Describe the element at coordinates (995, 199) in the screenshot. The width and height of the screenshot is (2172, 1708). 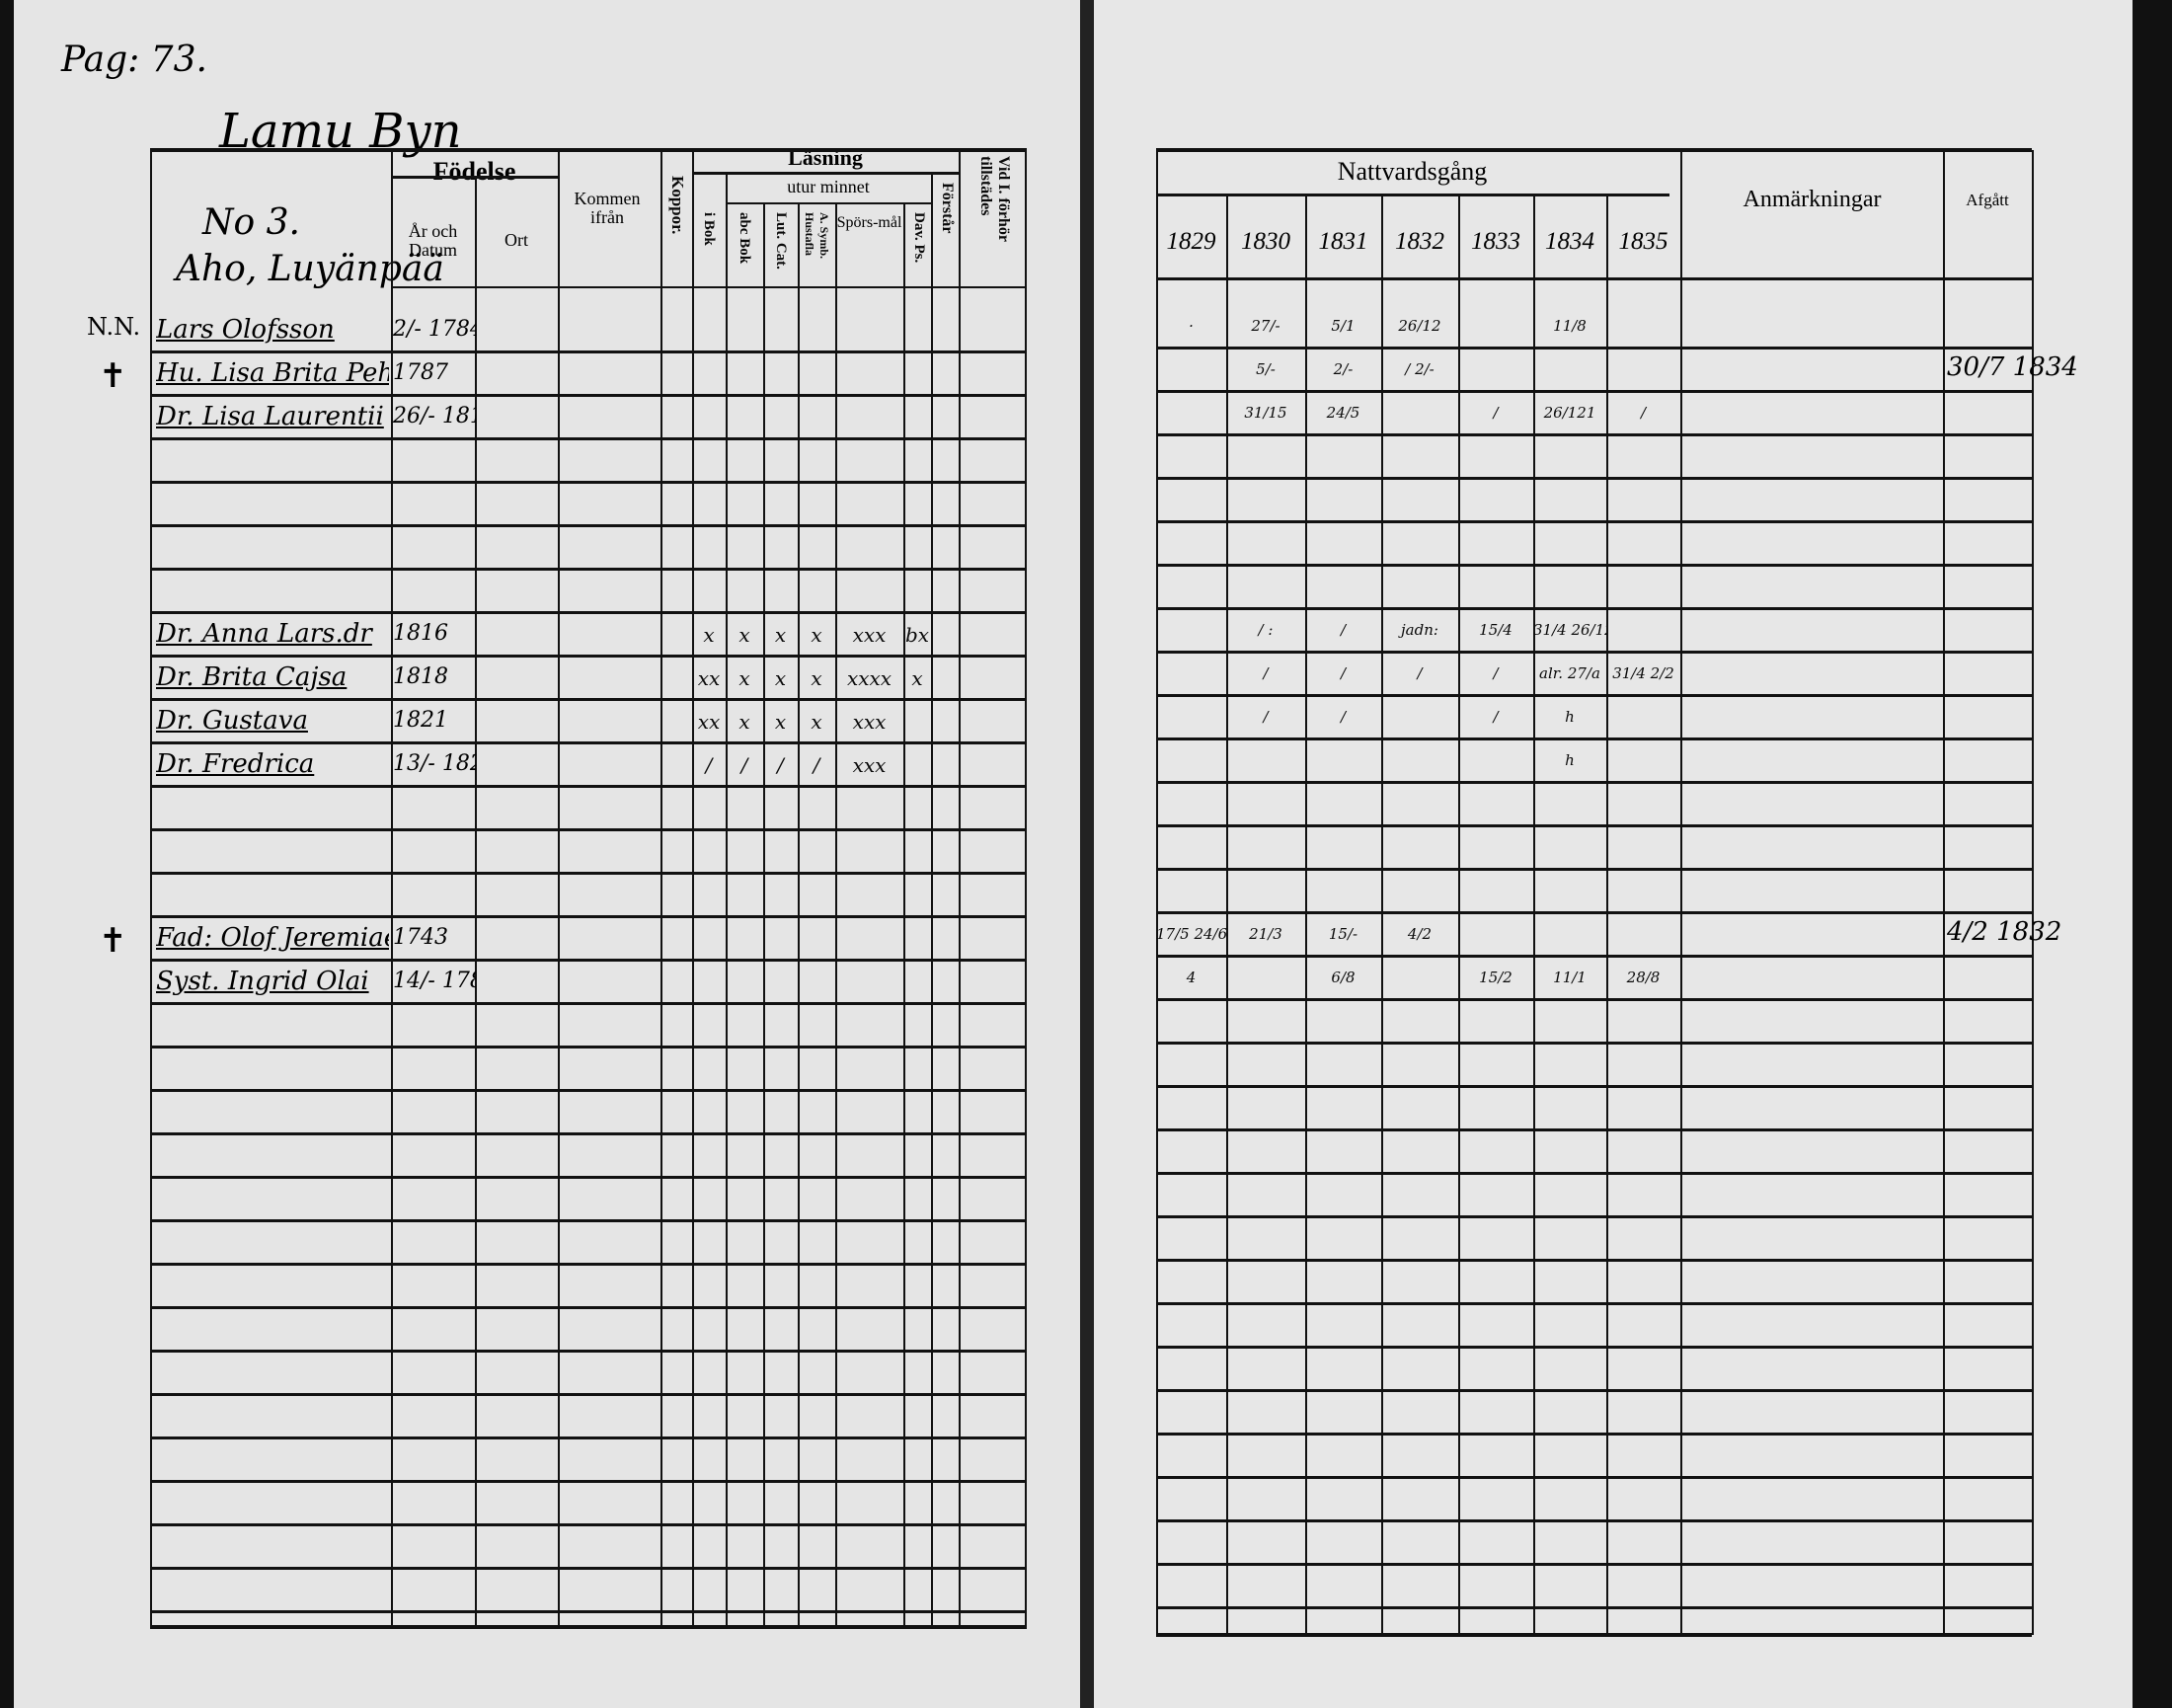
I see `header-present-at-exam: Vid I. förhör tillstädes` at that location.